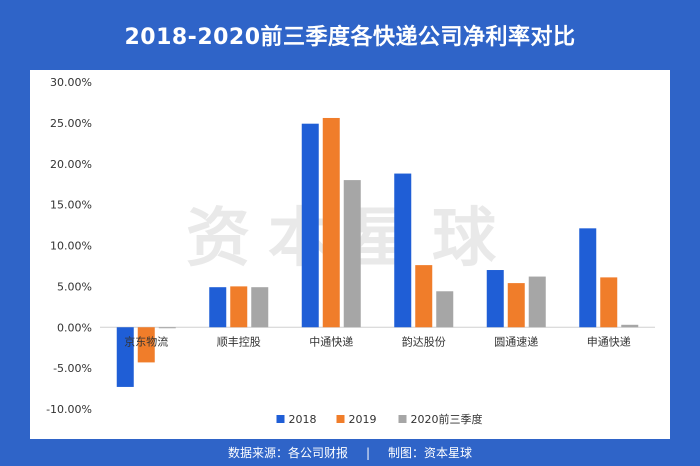 This screenshot has height=466, width=700. What do you see at coordinates (377, 341) in the screenshot?
I see `category-labels: 京东物流 顺丰控股 中通快递 韵达股份 圆通速递 申通快递` at bounding box center [377, 341].